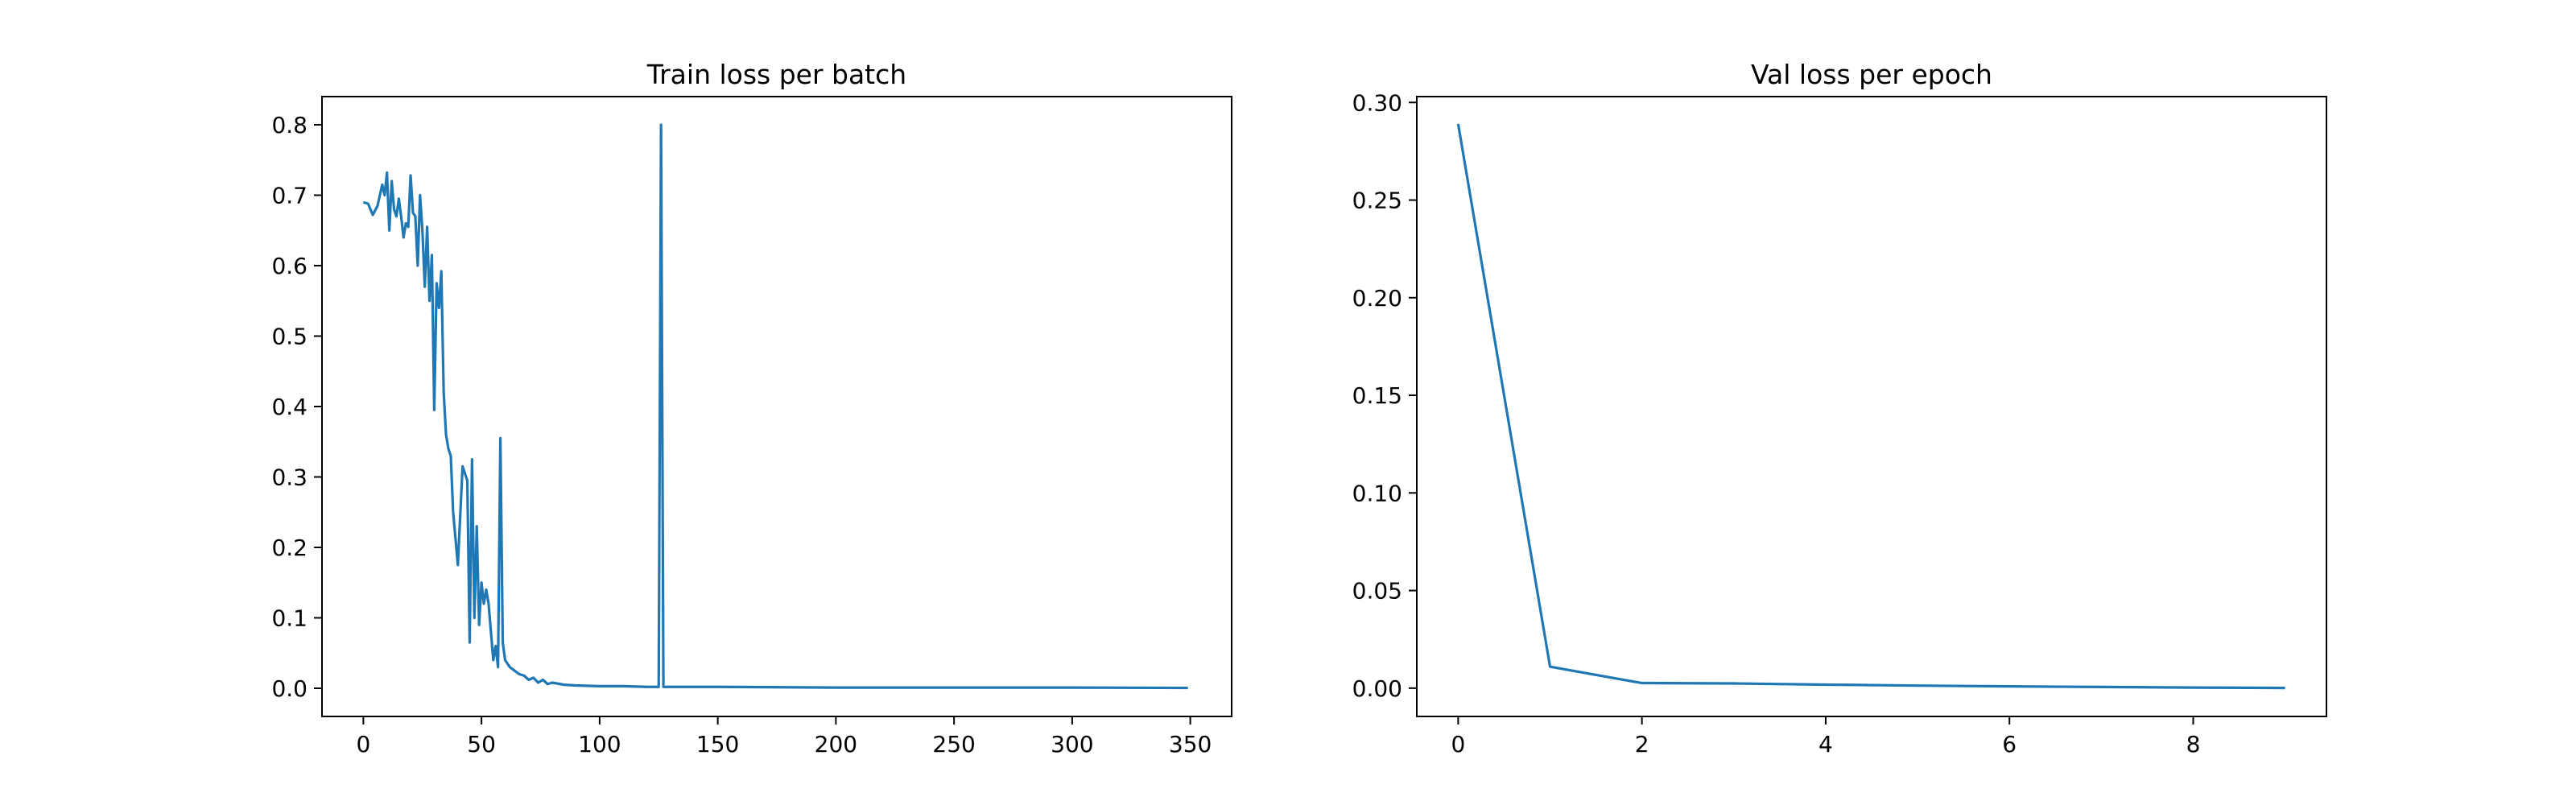 The height and width of the screenshot is (805, 2576). What do you see at coordinates (1377, 395) in the screenshot?
I see `val-y-tick-label: 0.15` at bounding box center [1377, 395].